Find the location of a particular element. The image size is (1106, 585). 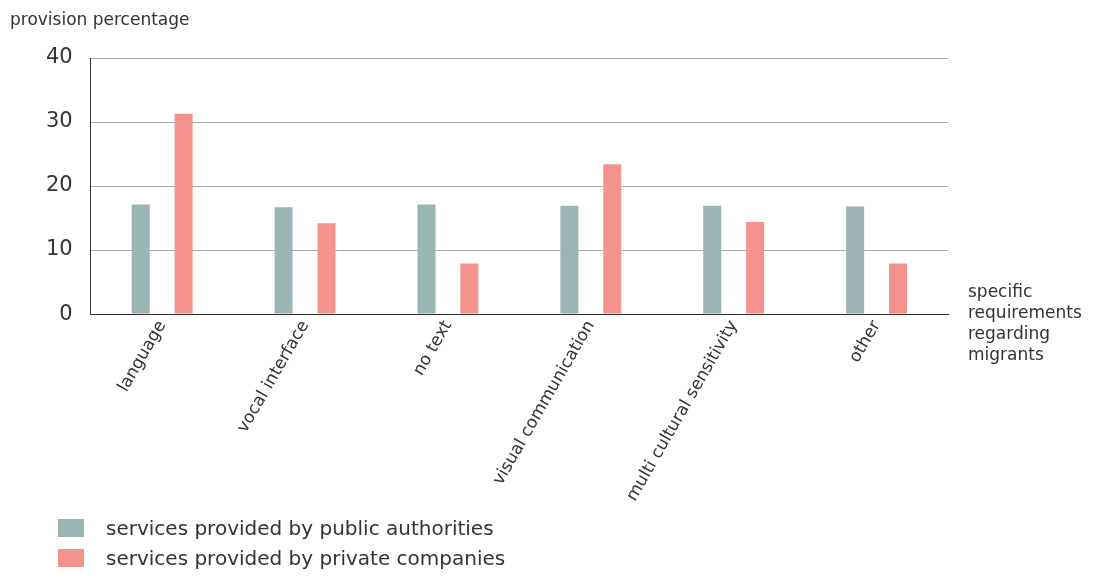

y-tick-label: 10 is located at coordinates (59, 248).